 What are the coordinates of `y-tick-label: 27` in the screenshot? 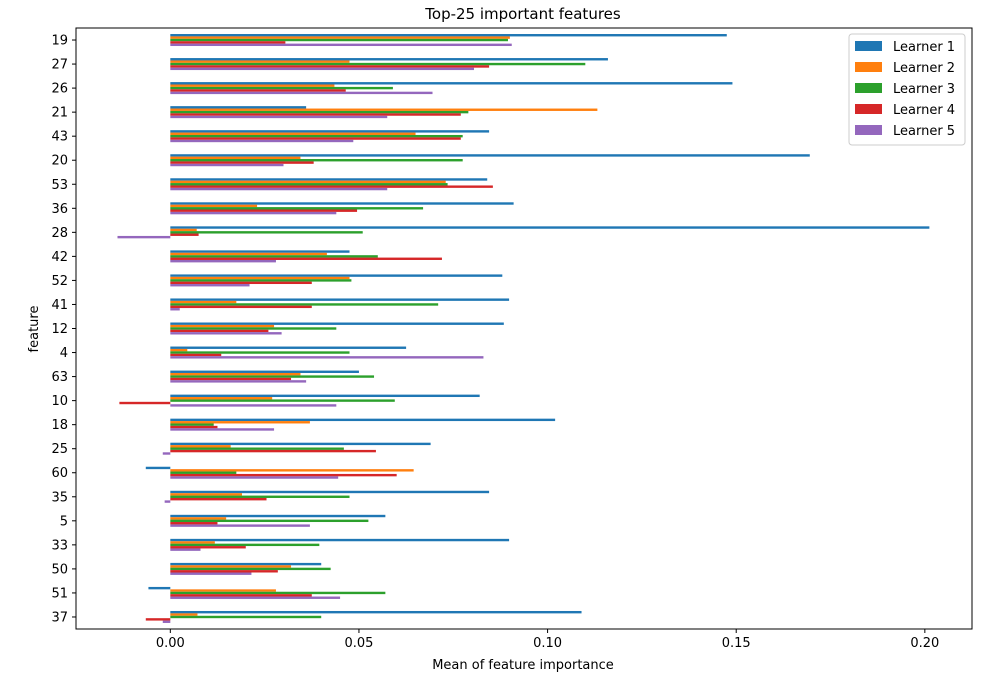 It's located at (59, 65).